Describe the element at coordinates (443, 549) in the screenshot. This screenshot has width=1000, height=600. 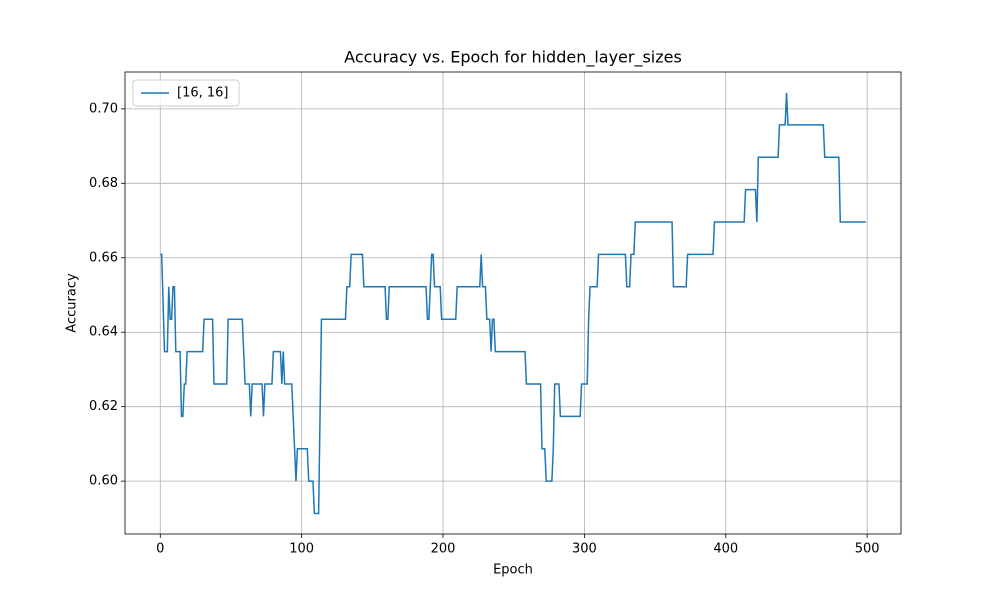
I see `x-tick-label: 200` at that location.